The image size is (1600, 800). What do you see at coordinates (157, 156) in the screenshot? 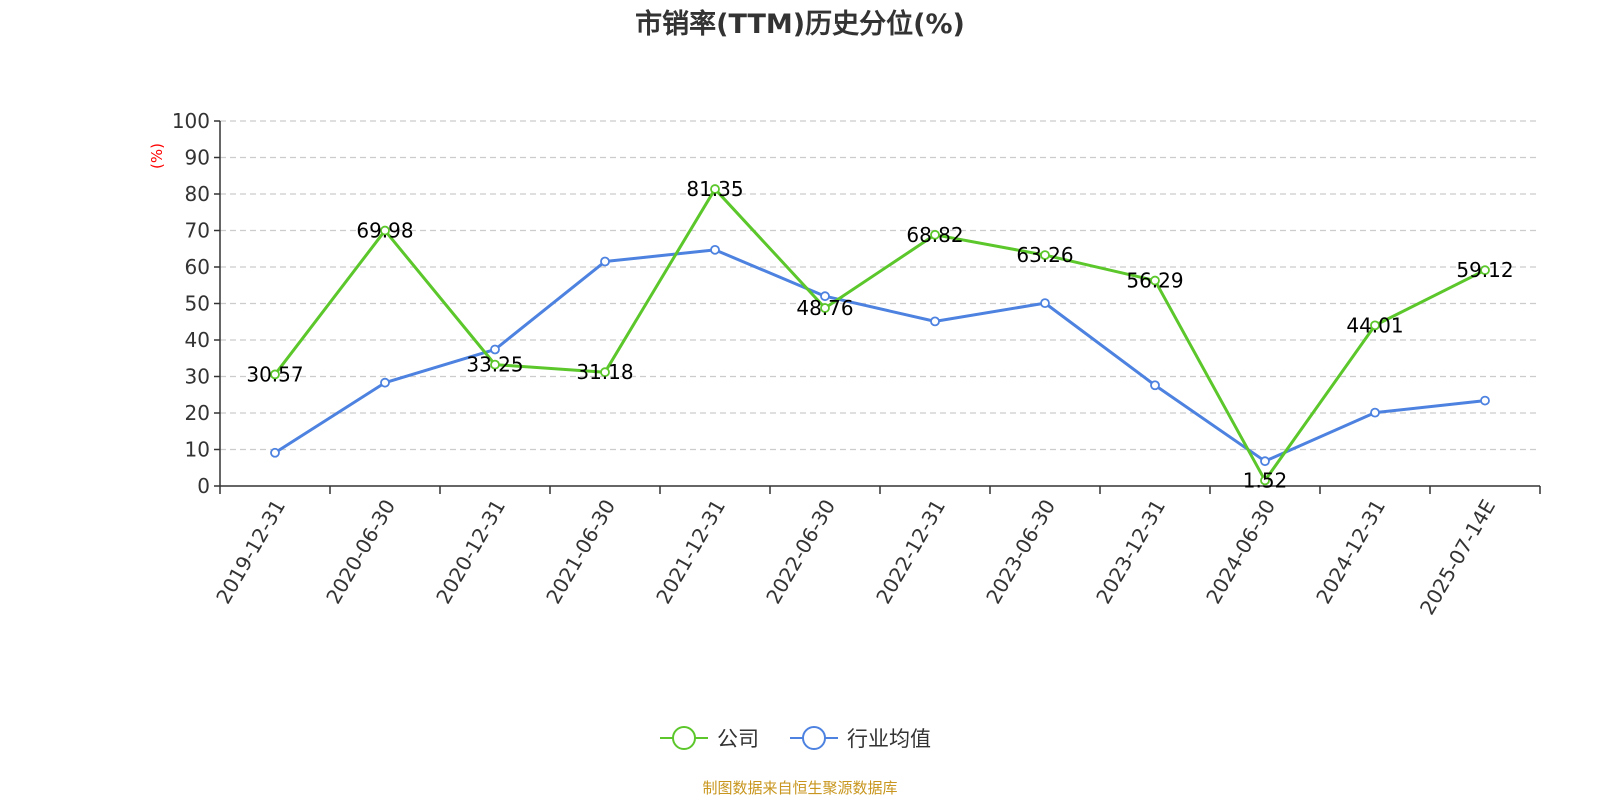
I see `y-axis-label: (%)` at bounding box center [157, 156].